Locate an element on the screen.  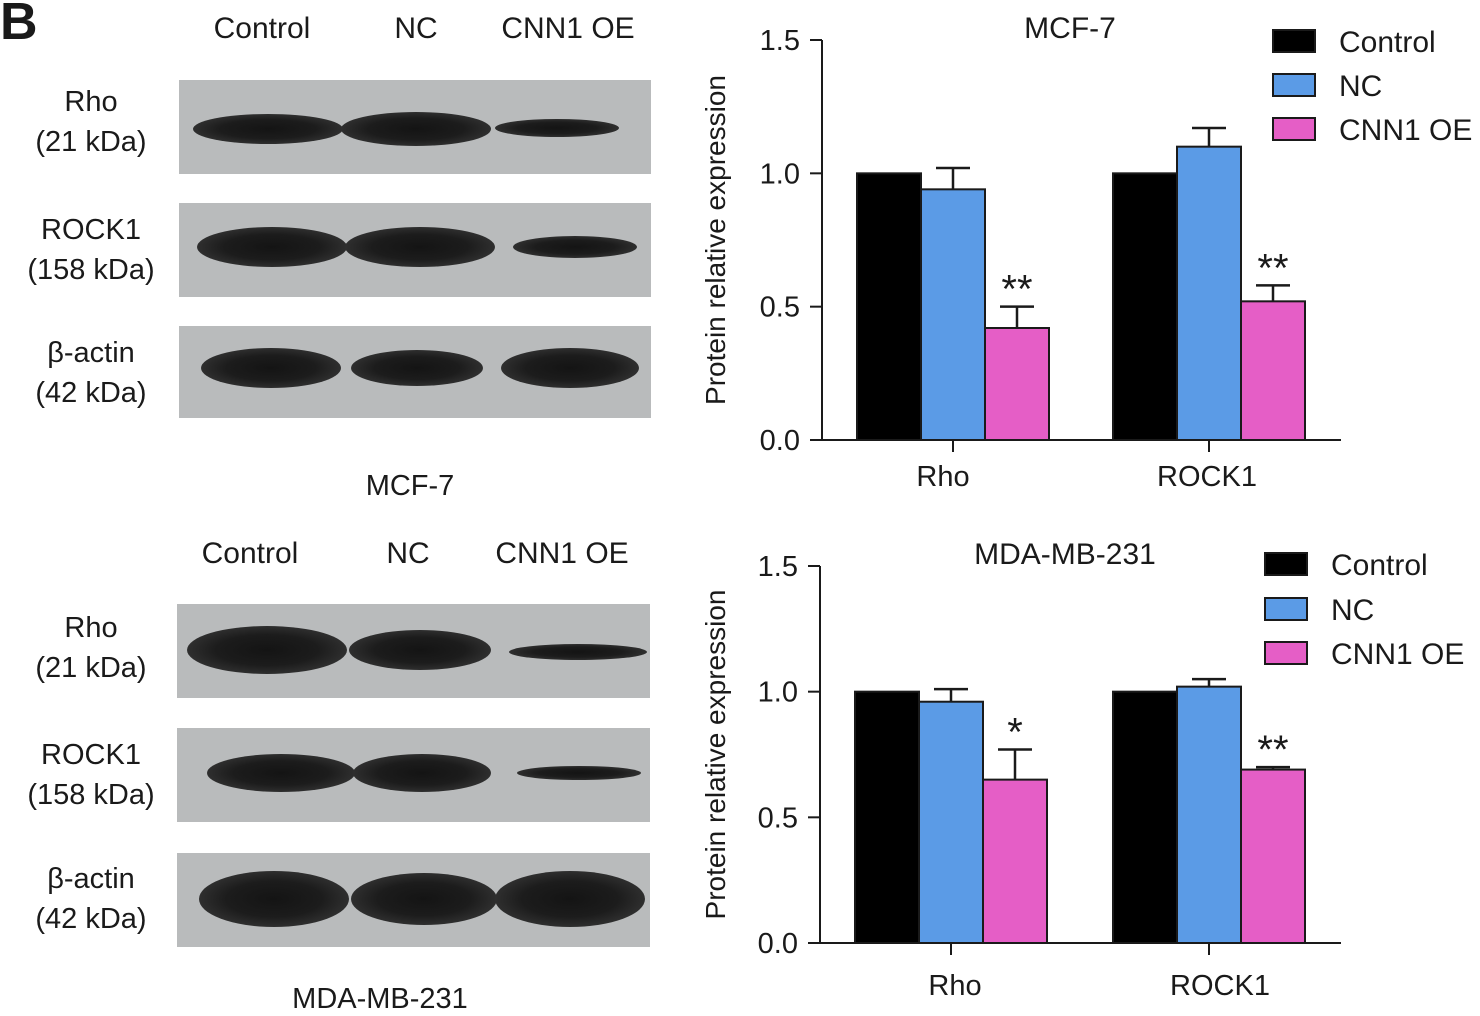
chart-title: MDA-MB-231 is located at coordinates (1065, 554).